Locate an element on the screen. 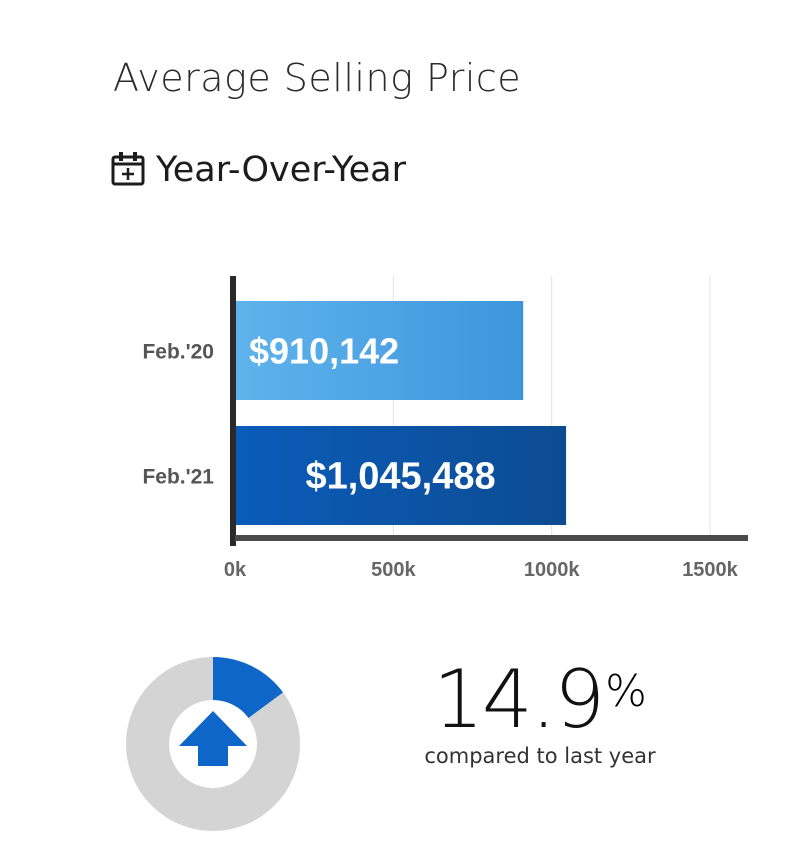 This screenshot has height=851, width=798. change-value: 14.9 is located at coordinates (519, 699).